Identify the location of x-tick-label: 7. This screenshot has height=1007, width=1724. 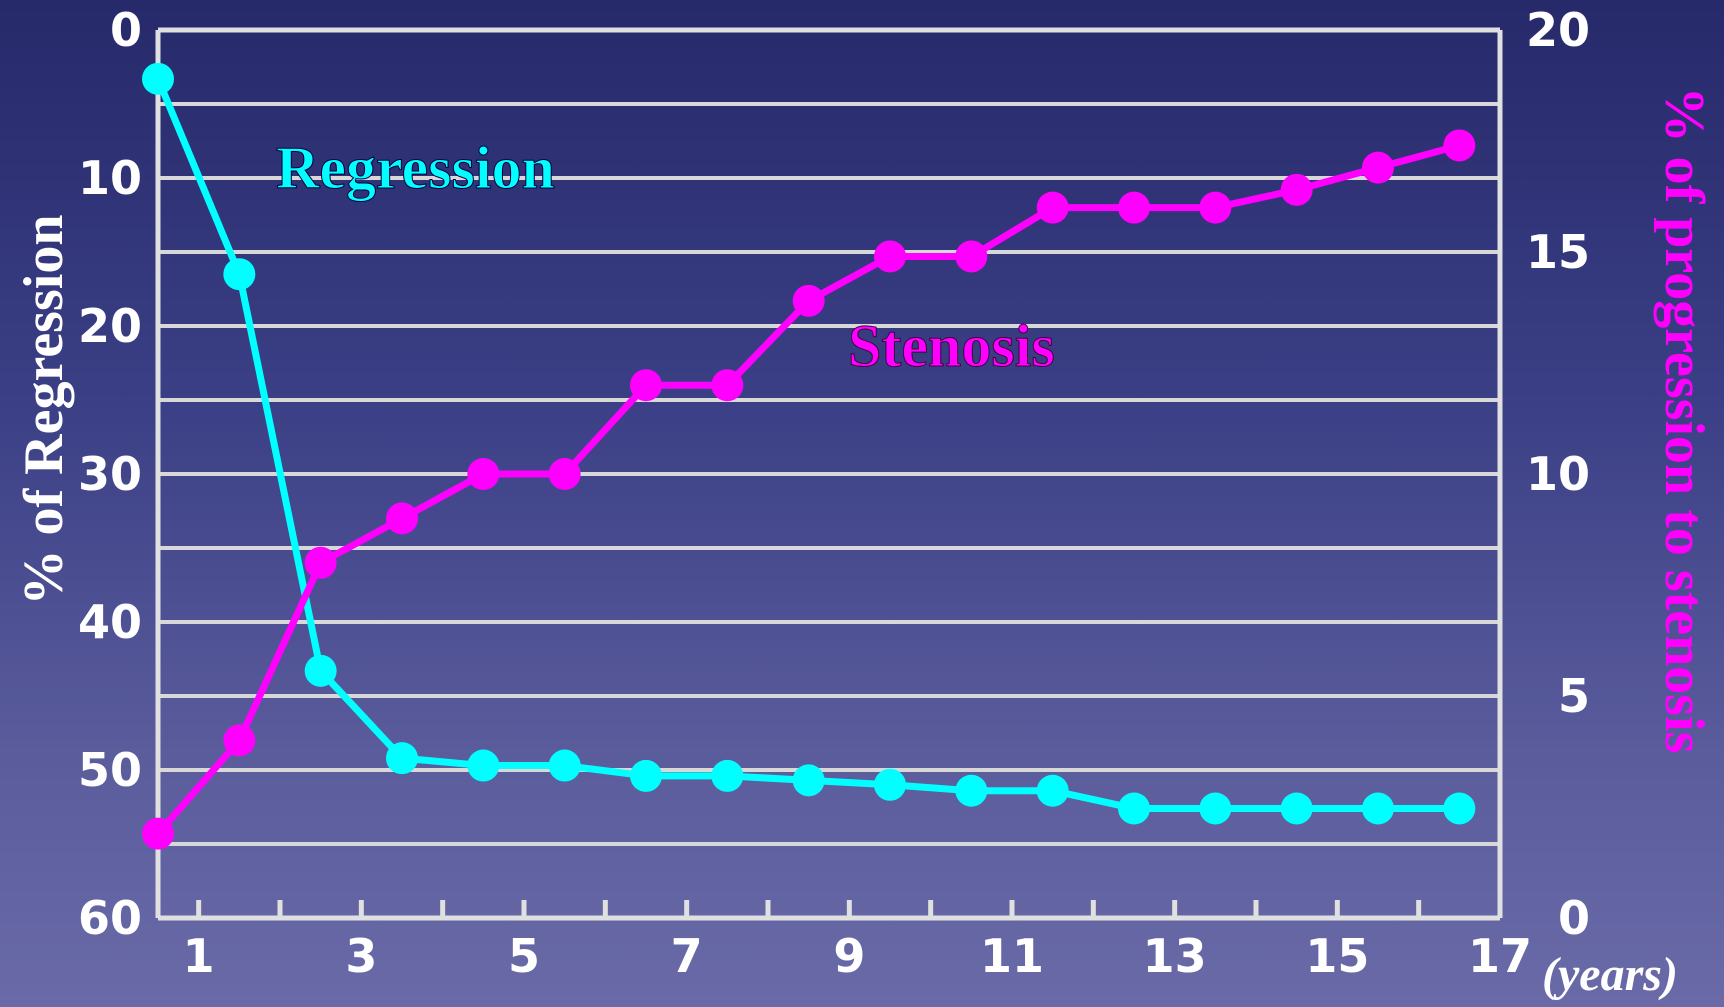
(687, 956).